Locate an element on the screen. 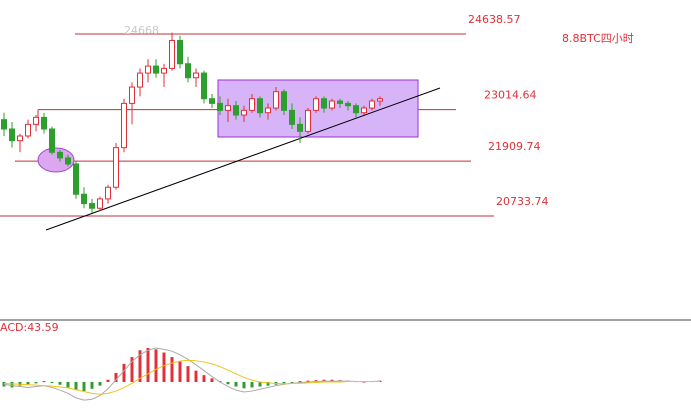 The image size is (691, 414). level-label: 21909.74 is located at coordinates (514, 146).